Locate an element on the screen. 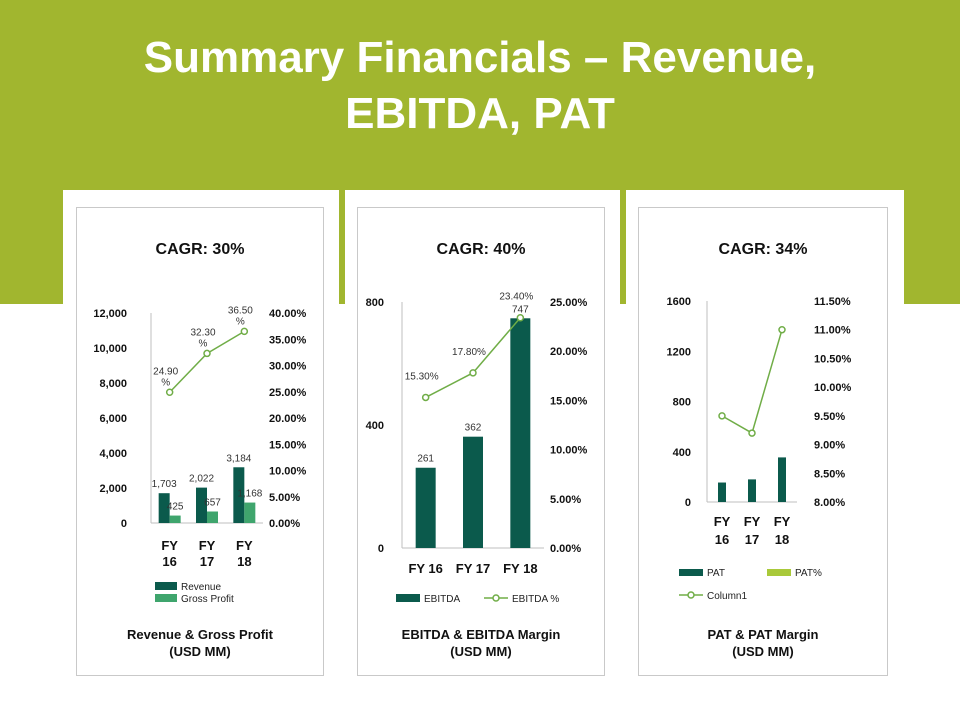 The width and height of the screenshot is (960, 720). page-title-line-2: EBITDA, PAT is located at coordinates (480, 113).